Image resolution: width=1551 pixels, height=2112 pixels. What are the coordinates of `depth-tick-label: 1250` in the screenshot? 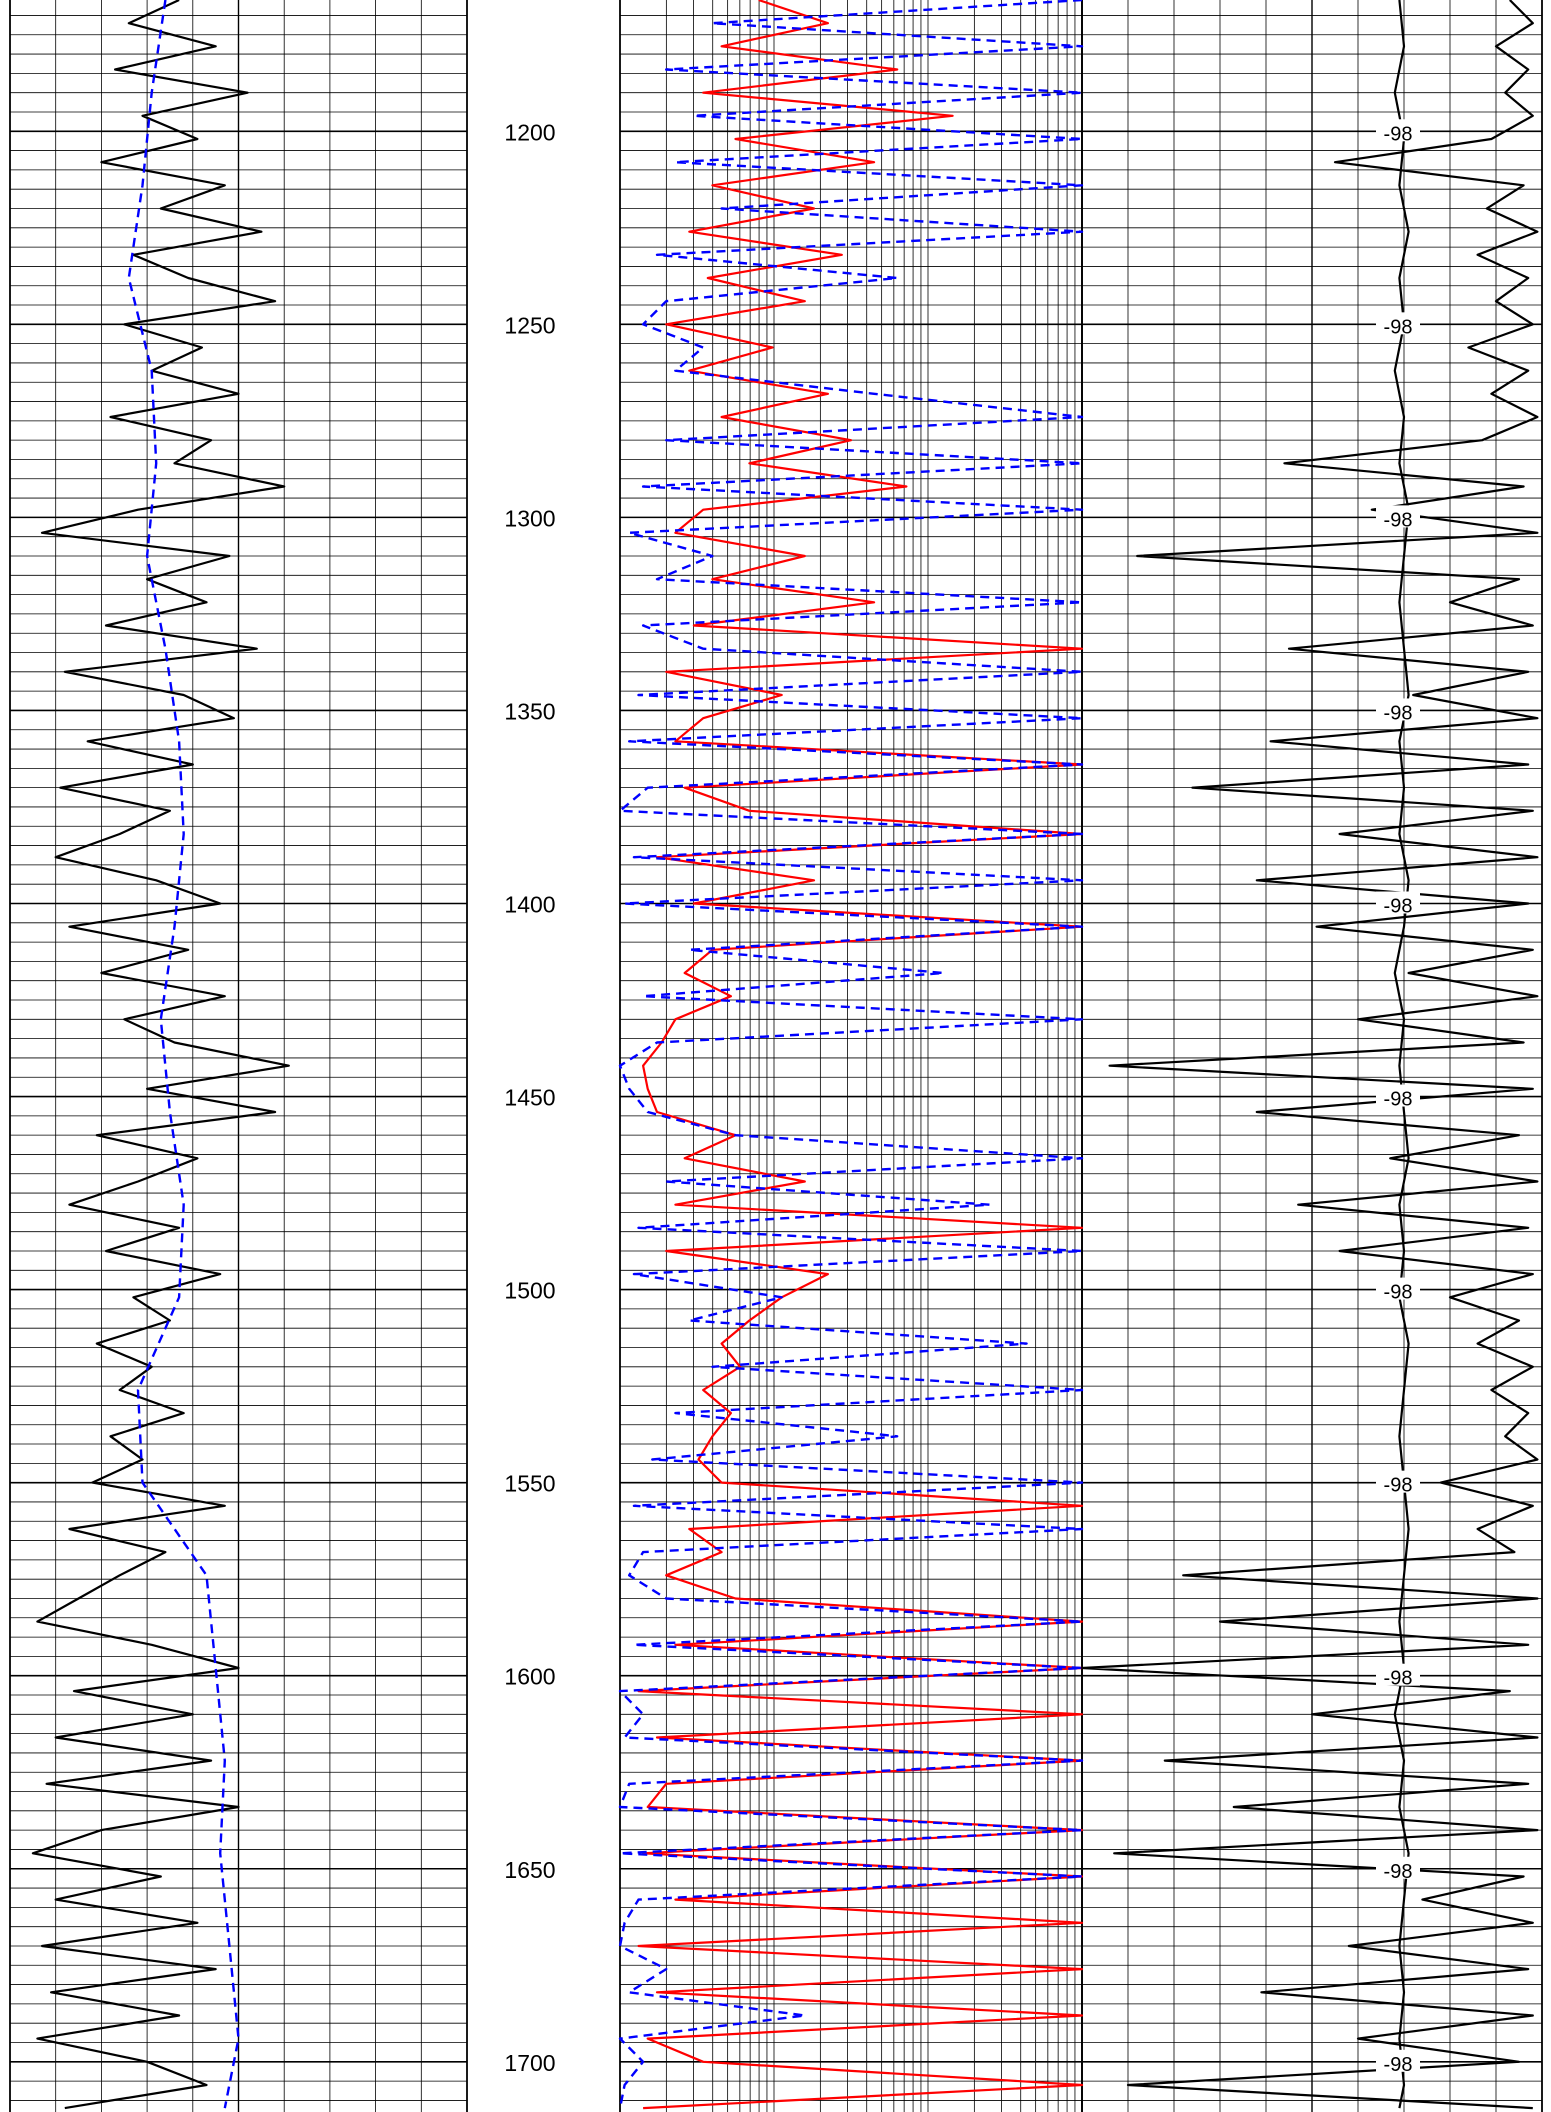 It's located at (529, 325).